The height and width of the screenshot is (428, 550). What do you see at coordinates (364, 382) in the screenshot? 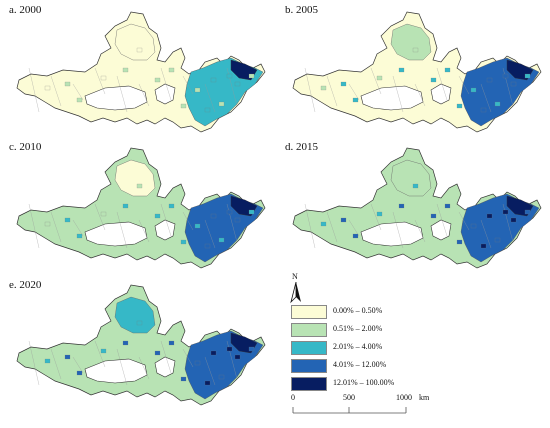
I see `legend-label: 12.01% – 100.00%` at bounding box center [364, 382].